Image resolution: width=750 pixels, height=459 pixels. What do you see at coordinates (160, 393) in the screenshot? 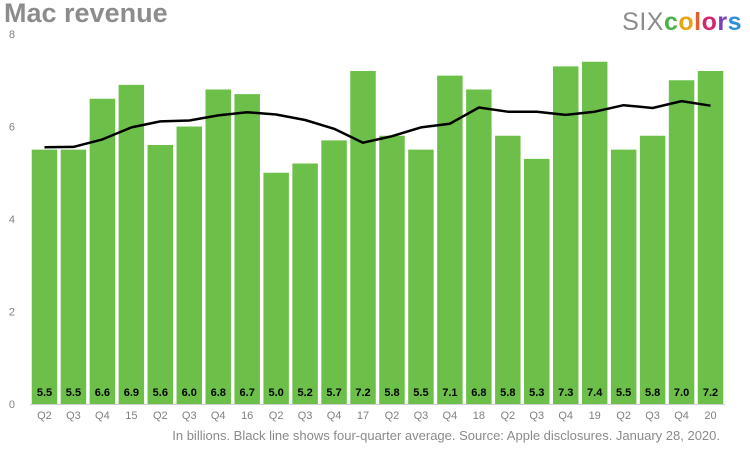
I see `bar-value-label: 5.6` at bounding box center [160, 393].